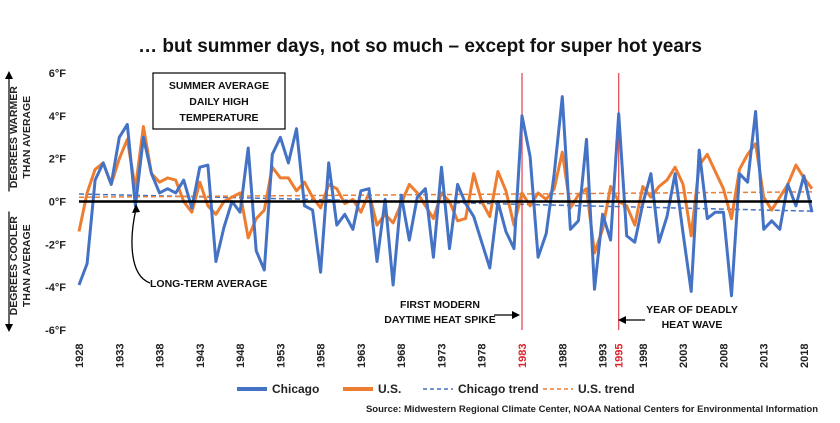  What do you see at coordinates (765, 356) in the screenshot?
I see `x-tick-label: 2013` at bounding box center [765, 356].